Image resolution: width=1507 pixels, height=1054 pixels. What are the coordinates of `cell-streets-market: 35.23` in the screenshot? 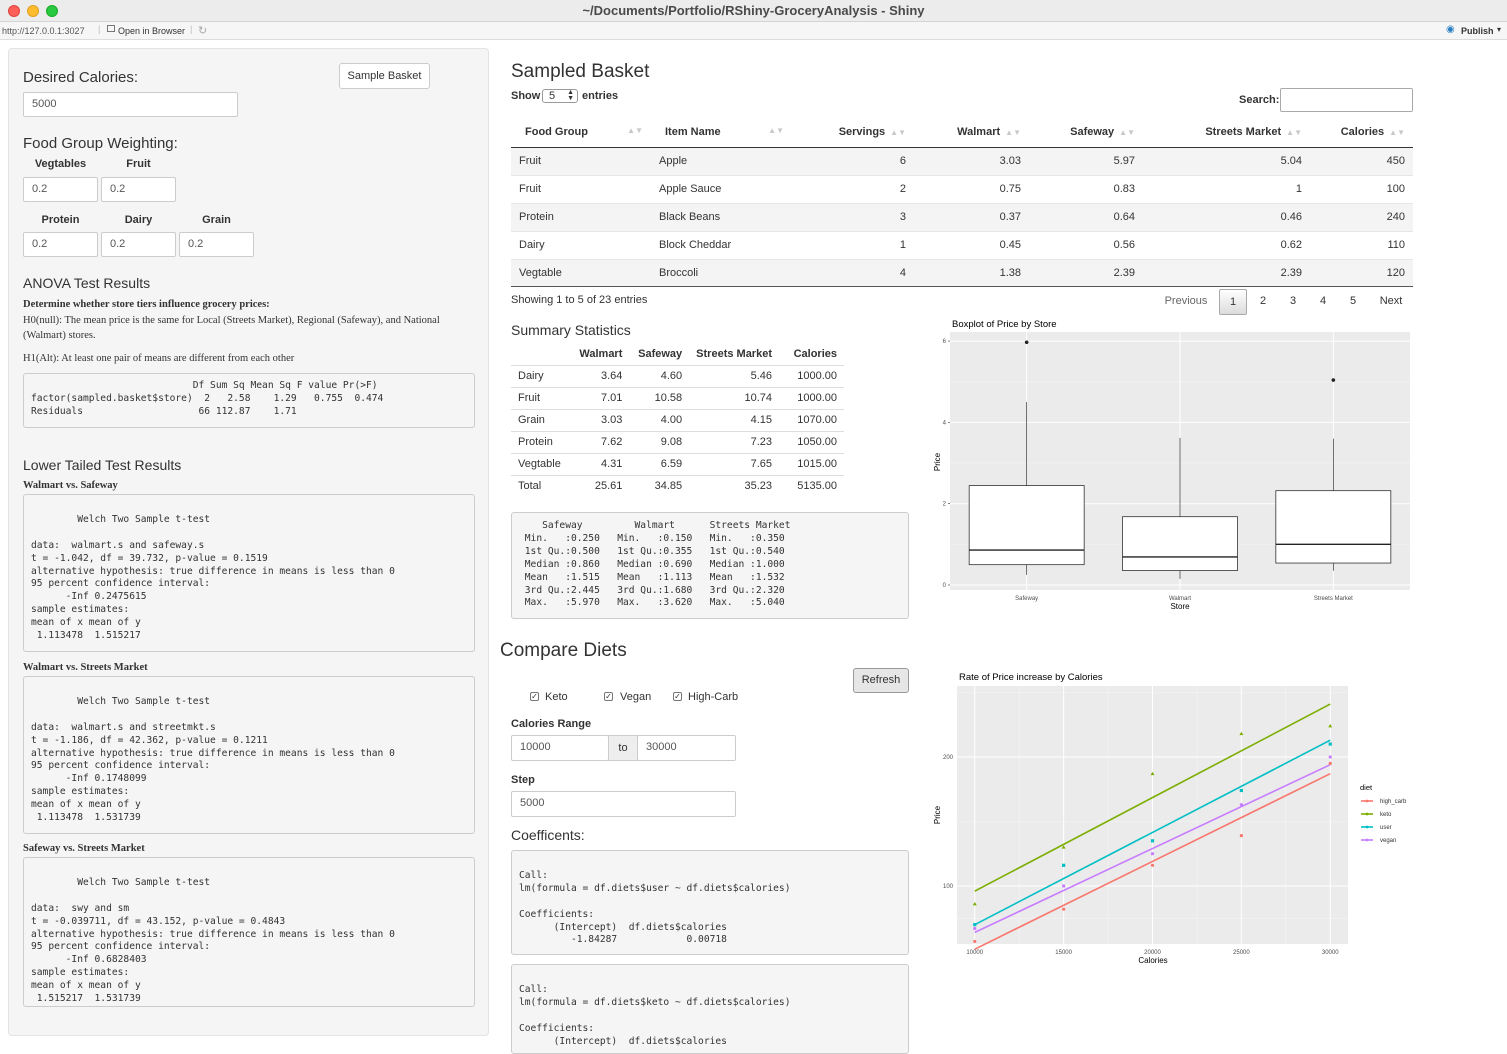 It's located at (734, 485).